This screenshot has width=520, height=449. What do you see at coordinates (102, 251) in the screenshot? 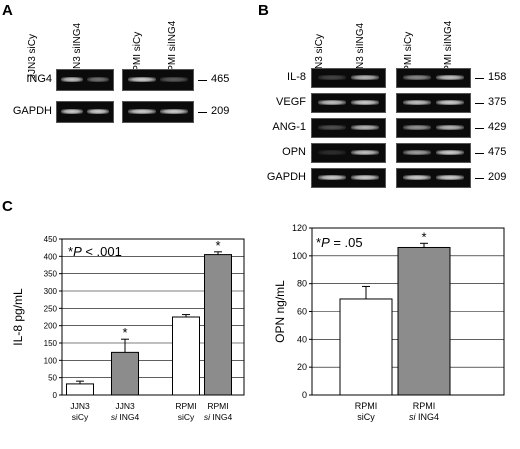
I see `p-value: < .001` at bounding box center [102, 251].